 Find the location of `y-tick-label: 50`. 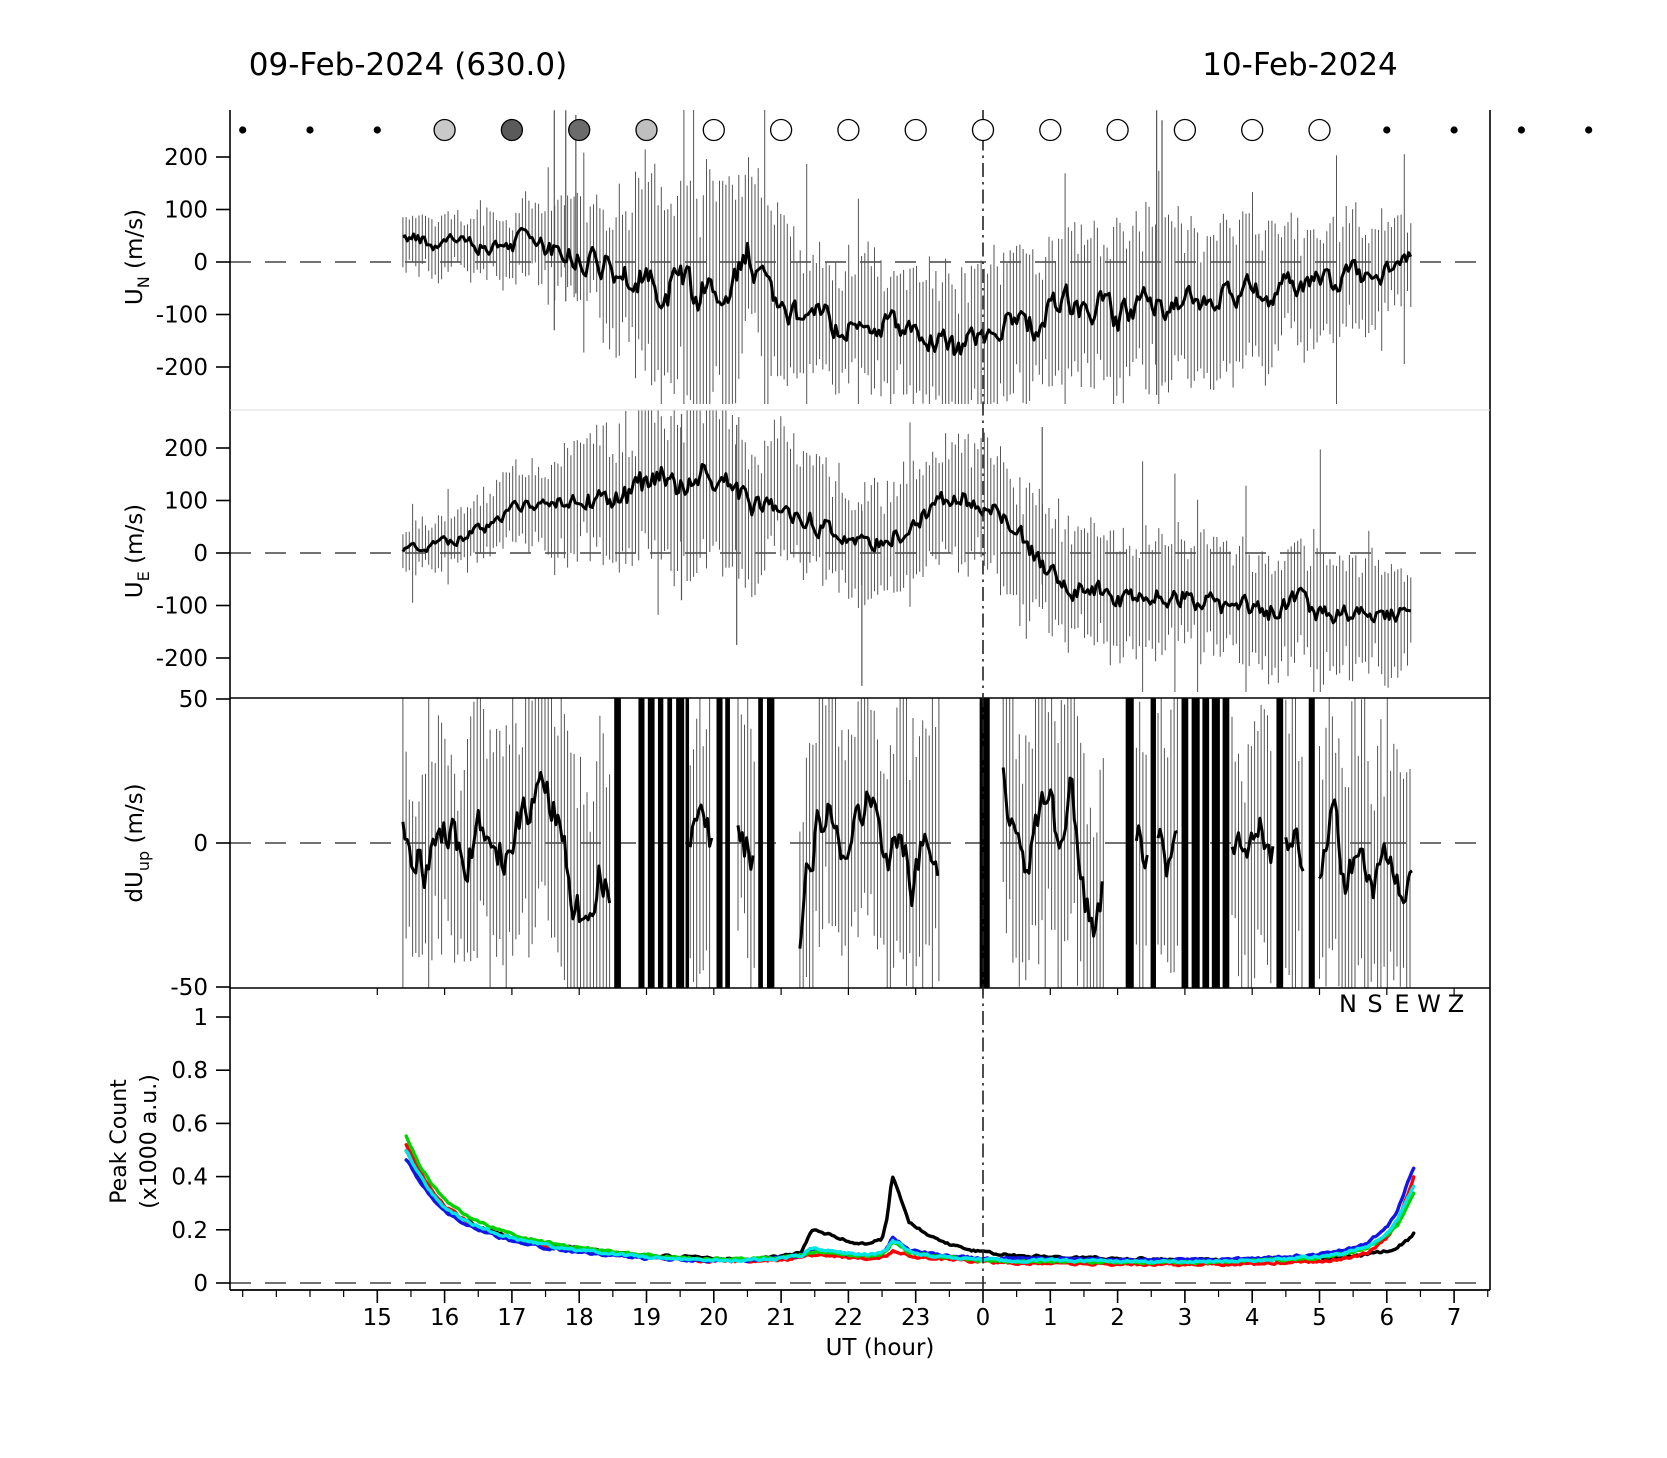

y-tick-label: 50 is located at coordinates (193, 700).